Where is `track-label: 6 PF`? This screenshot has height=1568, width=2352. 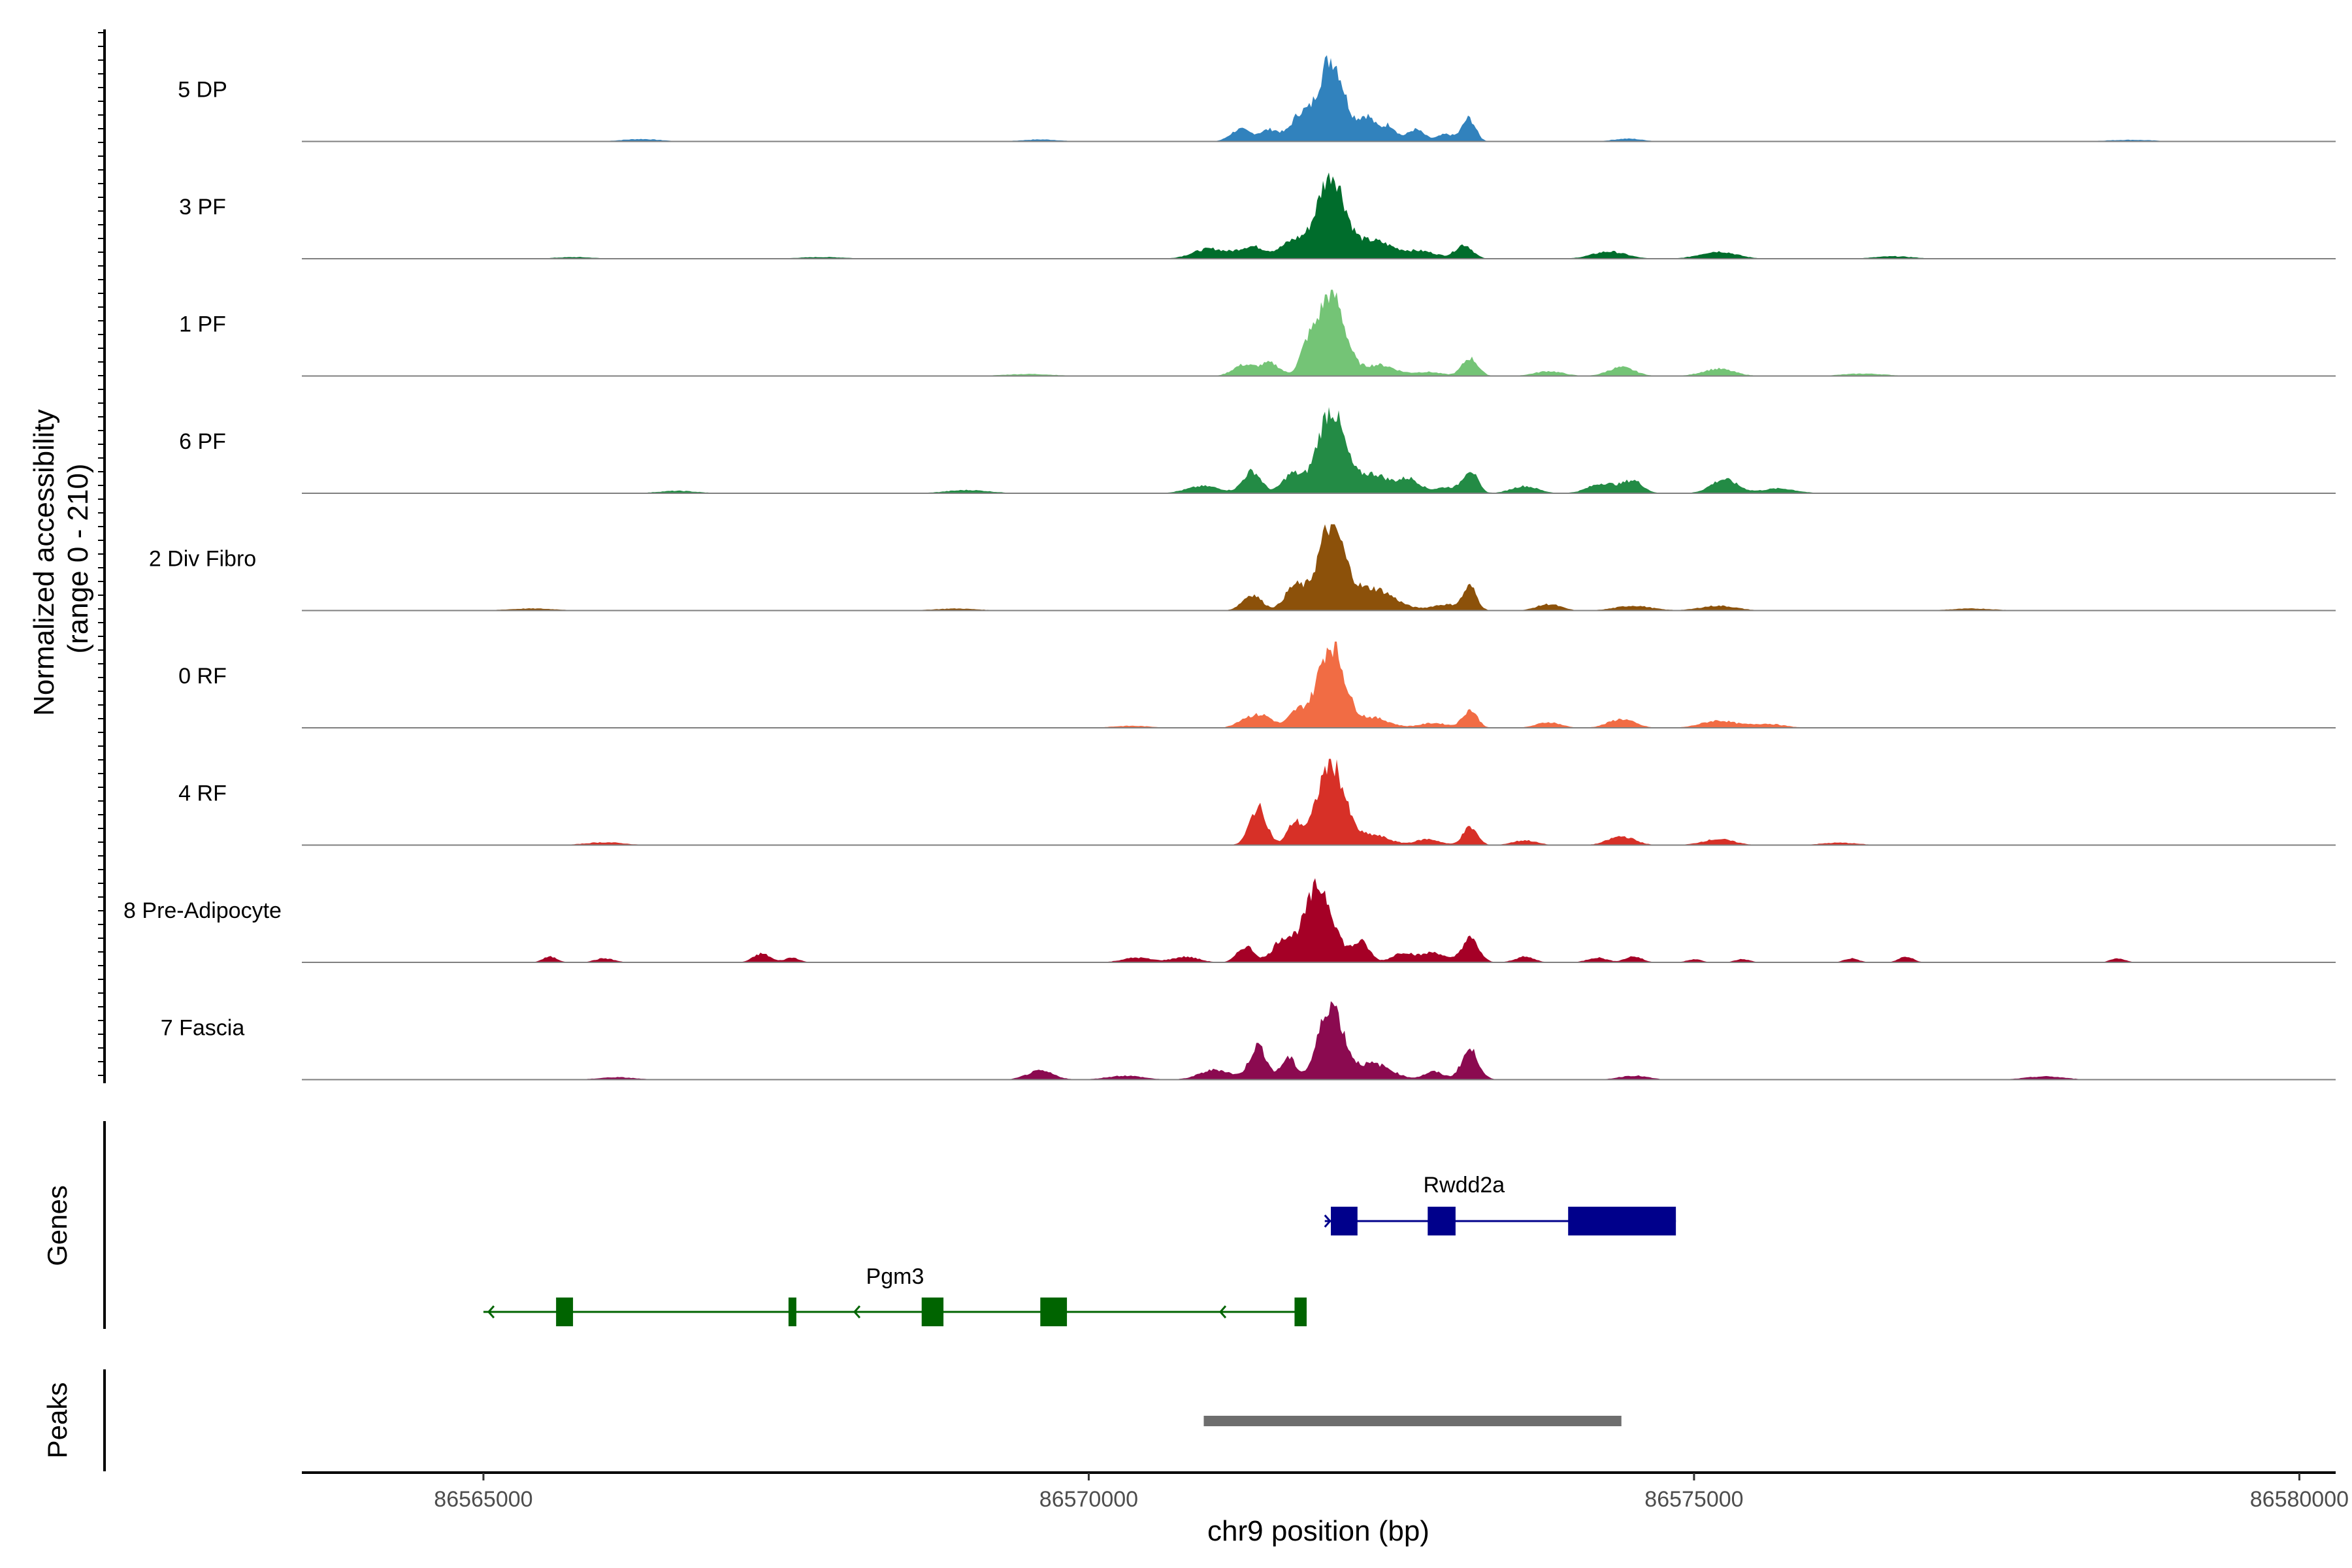
track-label: 6 PF is located at coordinates (202, 441).